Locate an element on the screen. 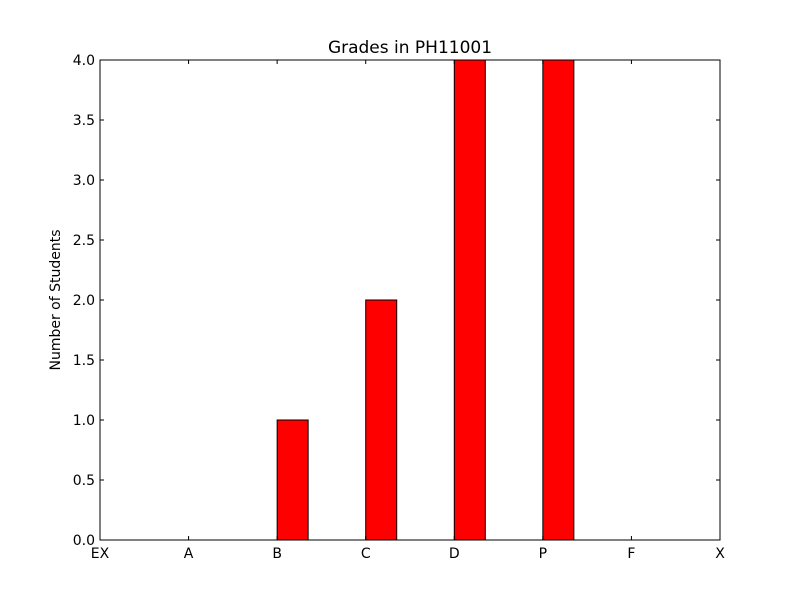  y-axis-label: Number of Students is located at coordinates (56, 299).